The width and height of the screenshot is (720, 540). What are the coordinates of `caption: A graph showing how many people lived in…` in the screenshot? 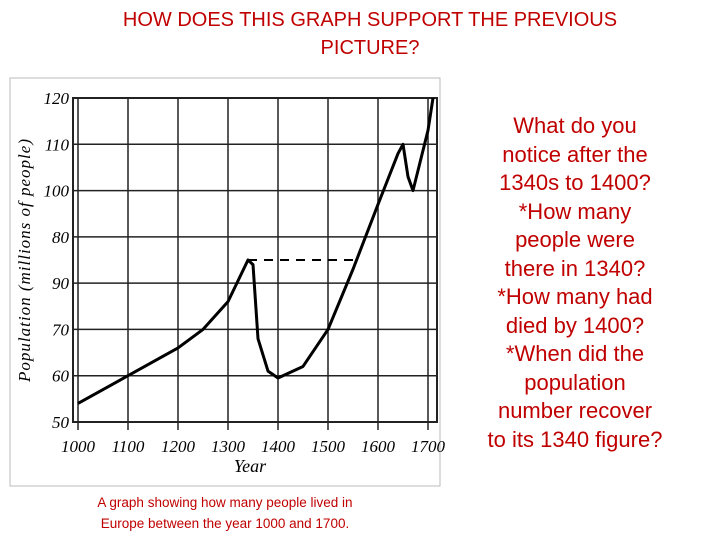 It's located at (225, 513).